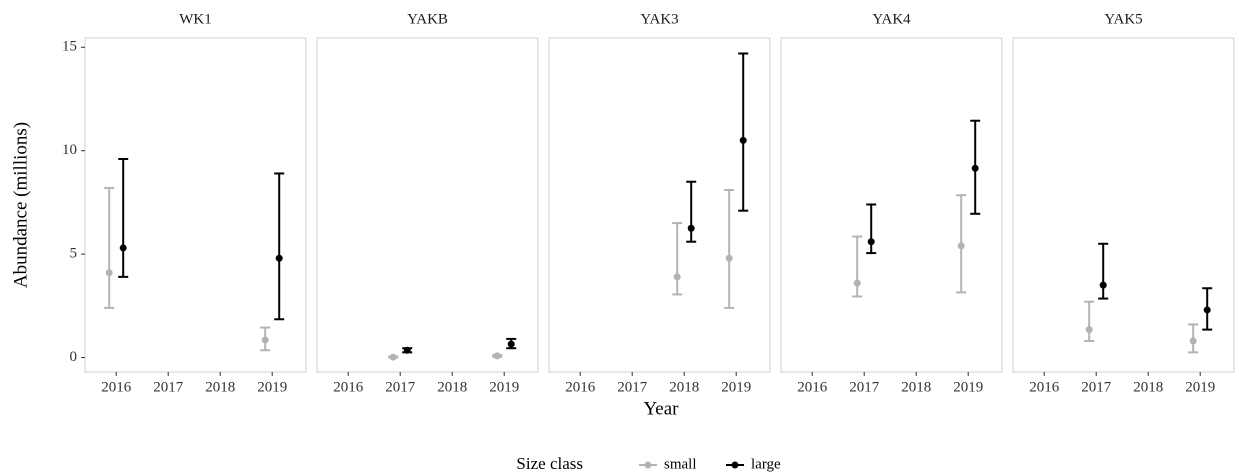 The height and width of the screenshot is (473, 1239). I want to click on y-tick-label: 15, so click(69, 47).